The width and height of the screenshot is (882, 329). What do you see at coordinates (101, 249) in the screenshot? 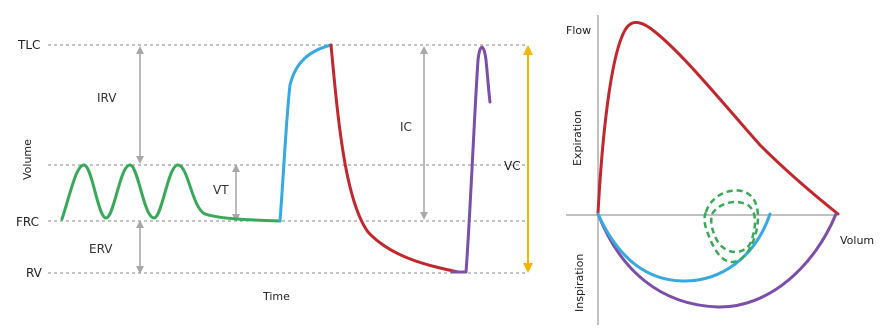
I see `erv-label: ERV` at bounding box center [101, 249].